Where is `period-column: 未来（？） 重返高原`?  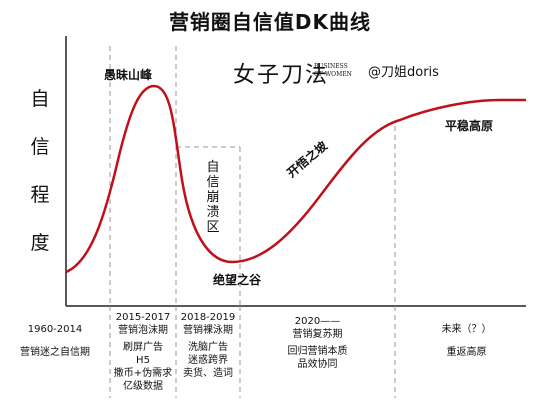 period-column: 未来（？） 重返高原 is located at coordinates (466, 341).